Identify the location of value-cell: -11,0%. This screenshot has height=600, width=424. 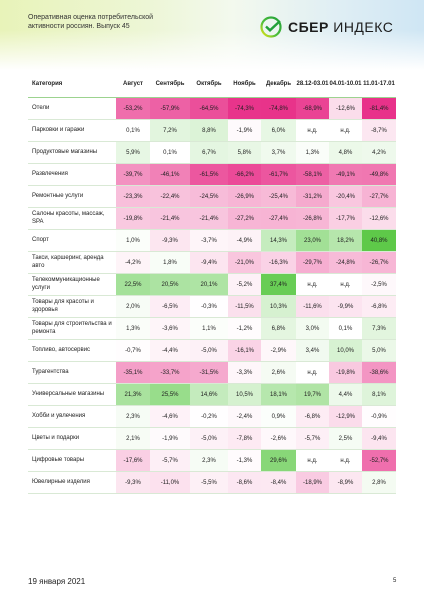
(170, 482).